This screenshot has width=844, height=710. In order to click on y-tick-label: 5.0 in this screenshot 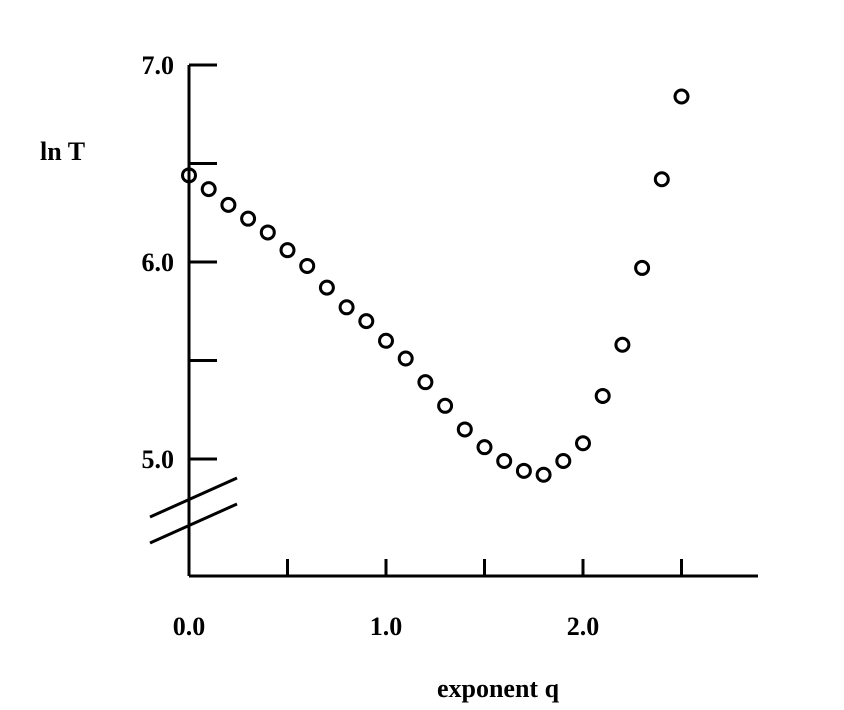, I will do `click(158, 459)`.